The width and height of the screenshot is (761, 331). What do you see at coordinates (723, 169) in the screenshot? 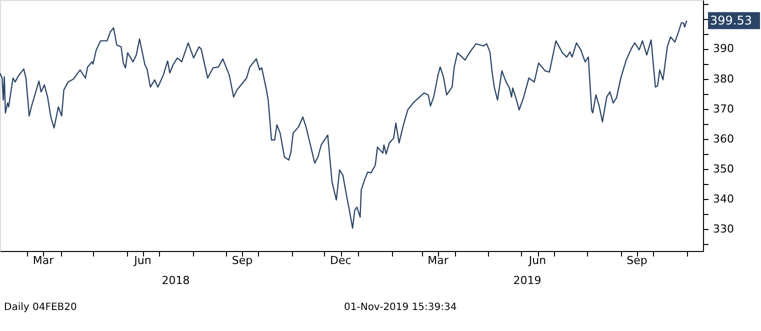
I see `y-tick-label: 350` at bounding box center [723, 169].